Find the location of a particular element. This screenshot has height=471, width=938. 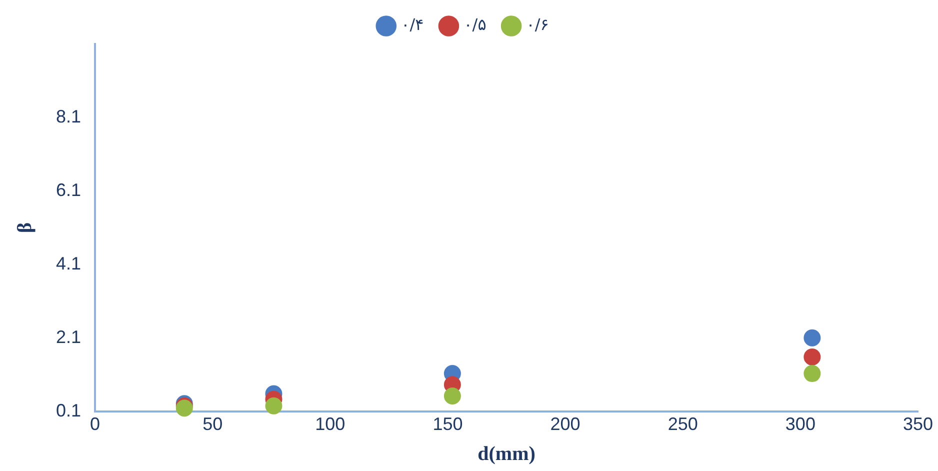

legend-label: ۰/۵ is located at coordinates (475, 24).